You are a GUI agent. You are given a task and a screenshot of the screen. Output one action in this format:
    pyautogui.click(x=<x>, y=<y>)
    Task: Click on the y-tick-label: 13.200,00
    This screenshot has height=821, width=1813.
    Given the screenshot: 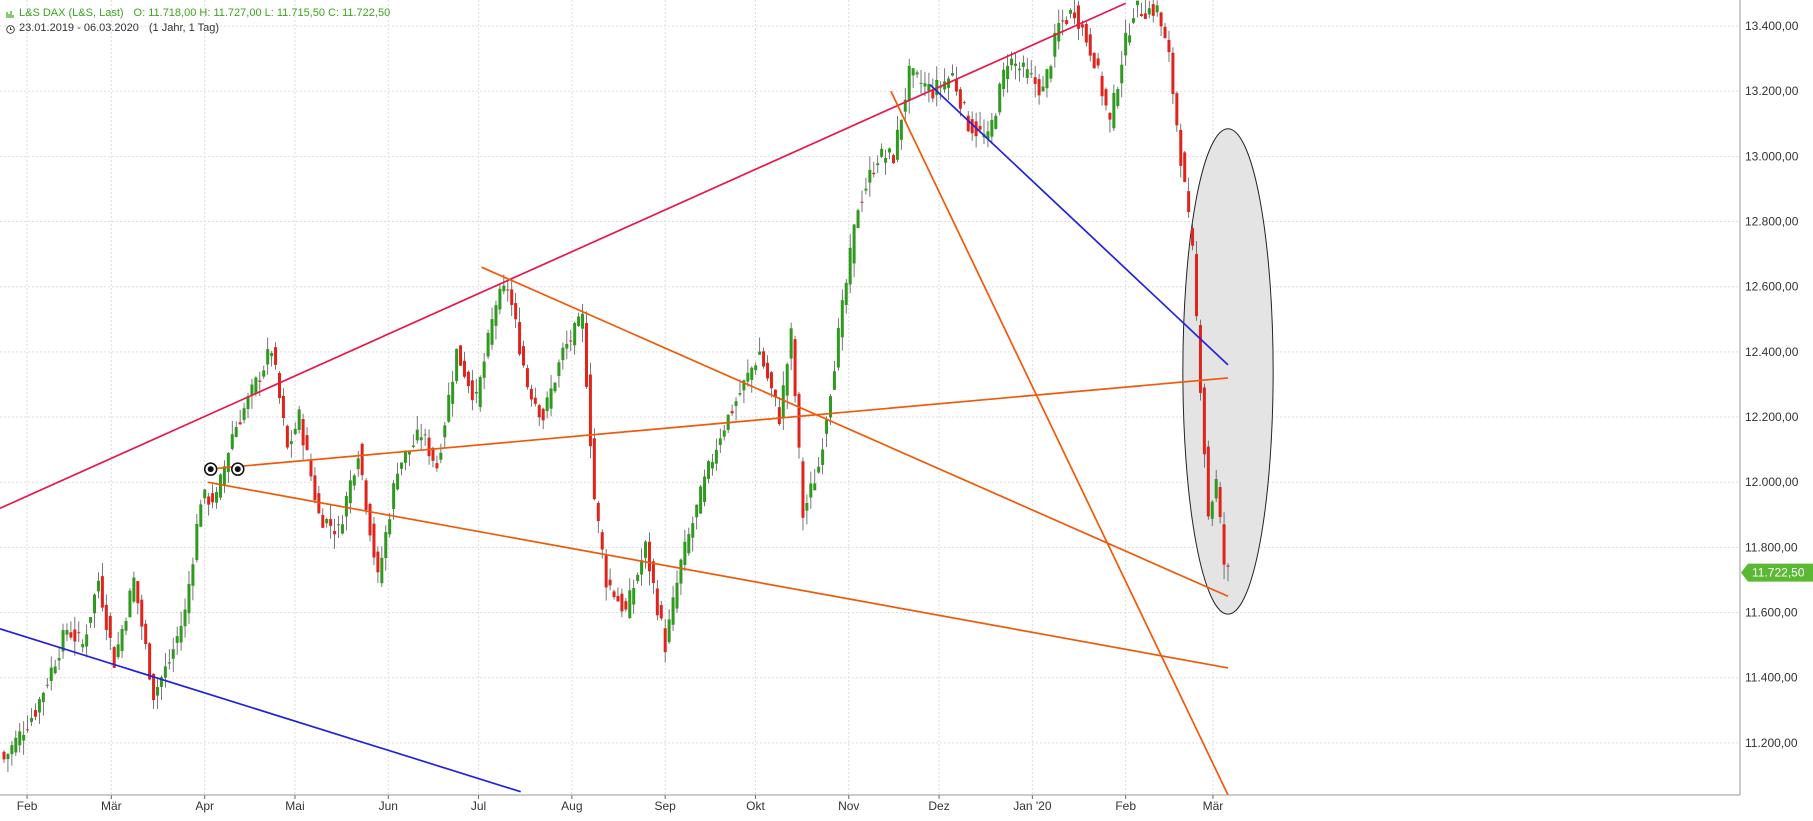 What is the action you would take?
    pyautogui.click(x=1772, y=91)
    